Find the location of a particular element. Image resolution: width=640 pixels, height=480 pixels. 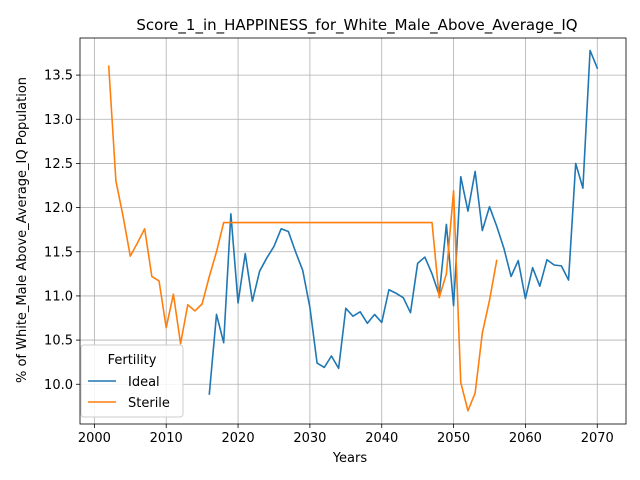

y-axis-ticks: 10.0 10.5 11.0 11.5 12.0 12.5 13.0 13.5 is located at coordinates (62, 231).